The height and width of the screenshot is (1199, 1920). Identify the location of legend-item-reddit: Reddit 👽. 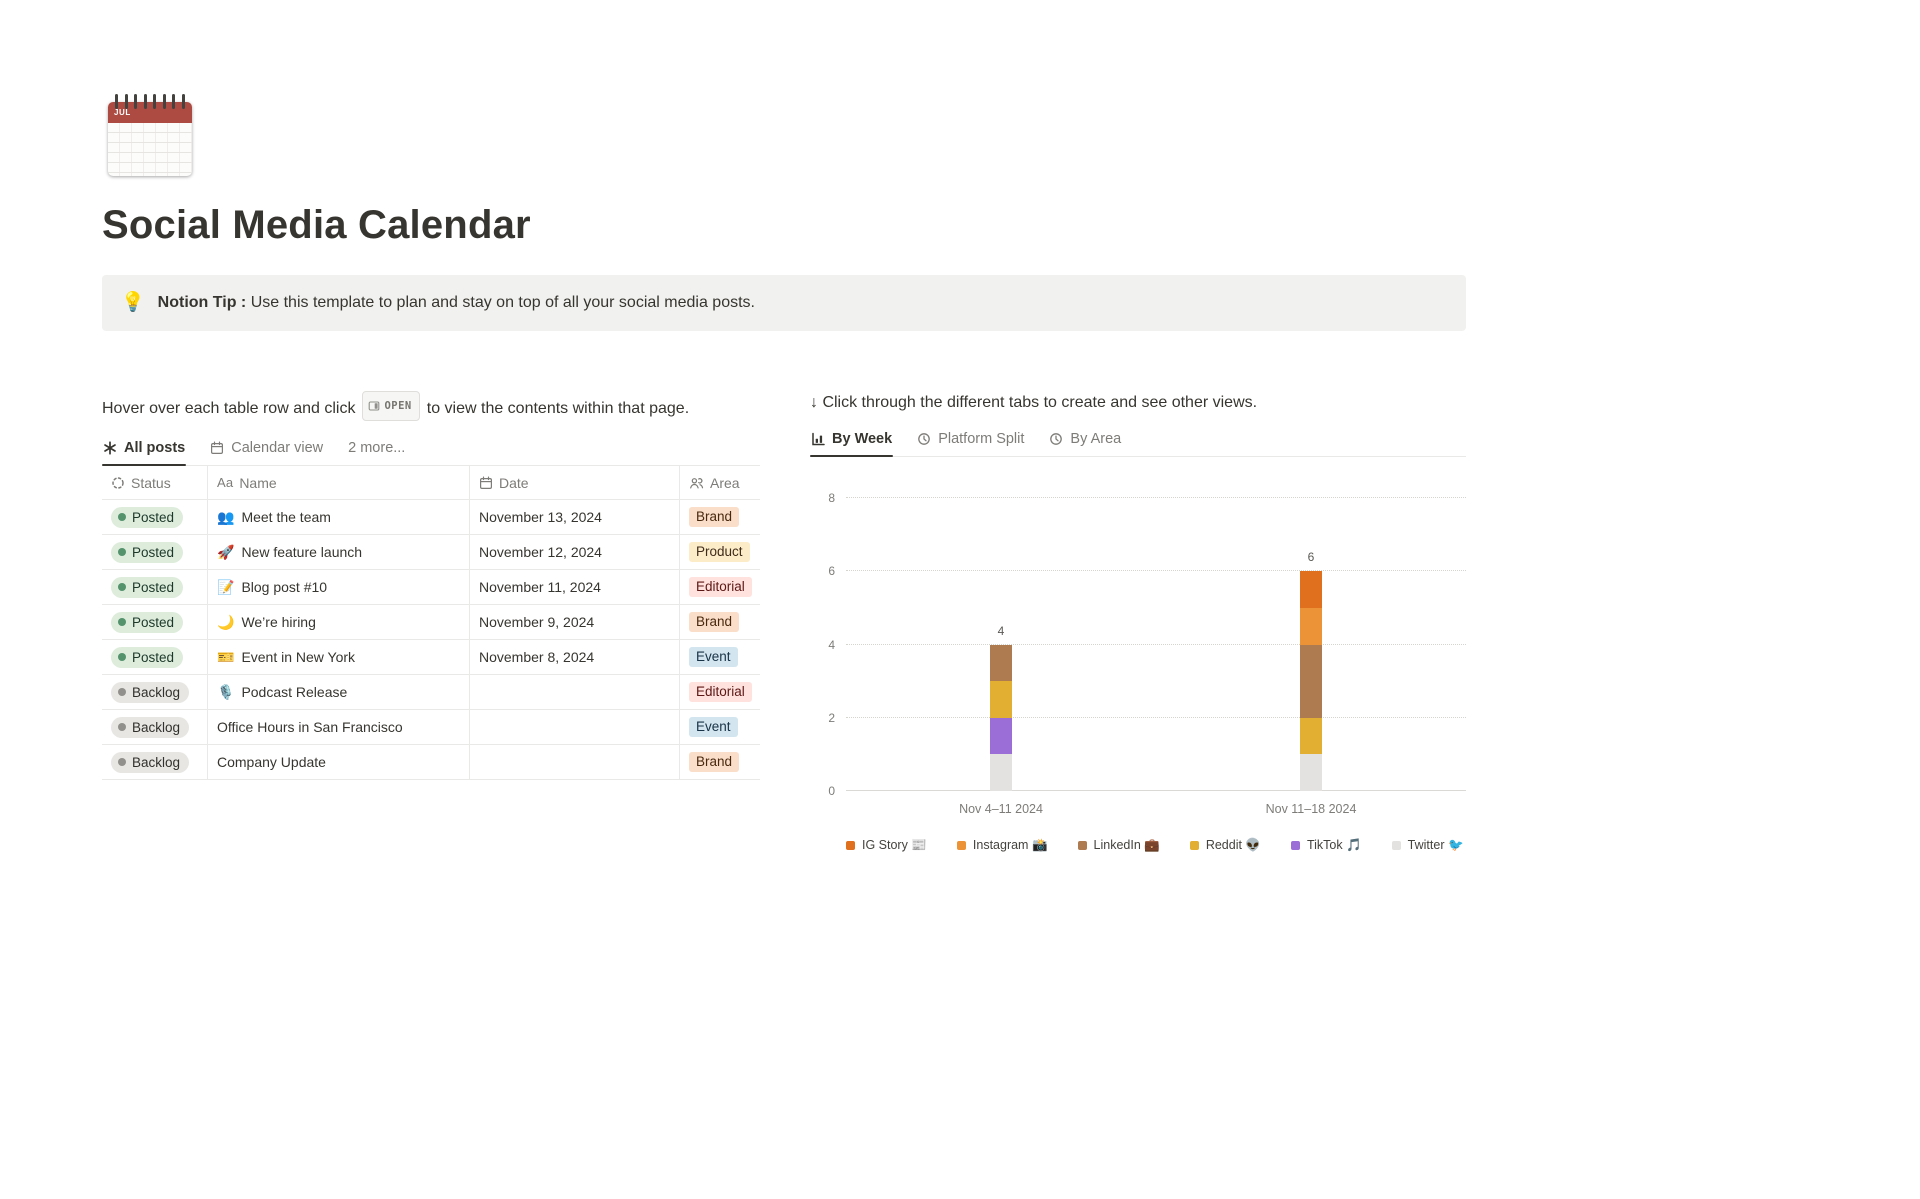
(1225, 845).